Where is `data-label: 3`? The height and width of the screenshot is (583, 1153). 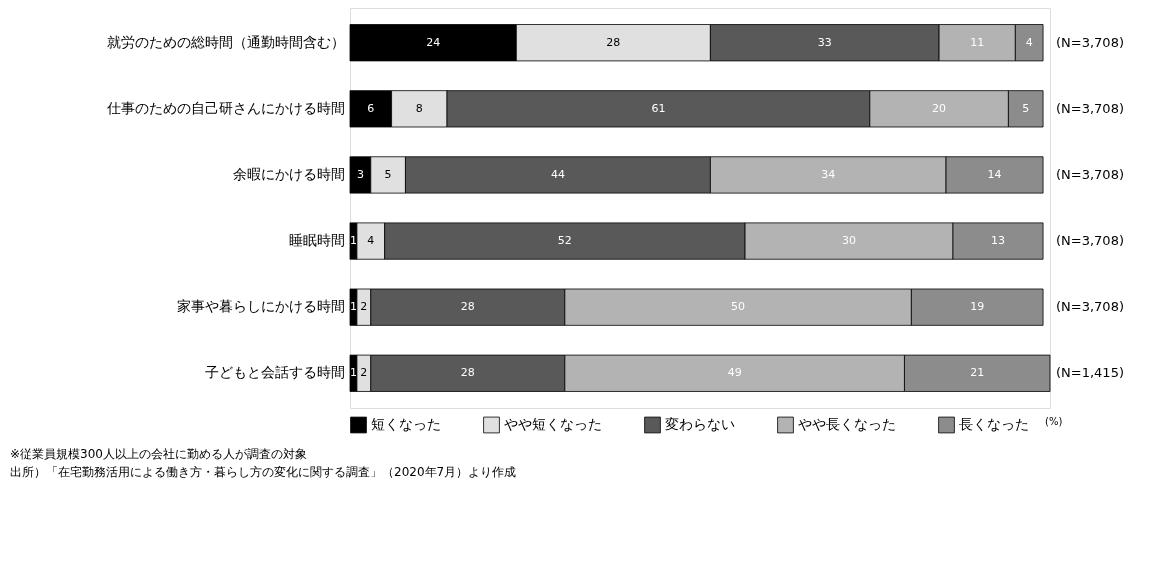 data-label: 3 is located at coordinates (360, 174).